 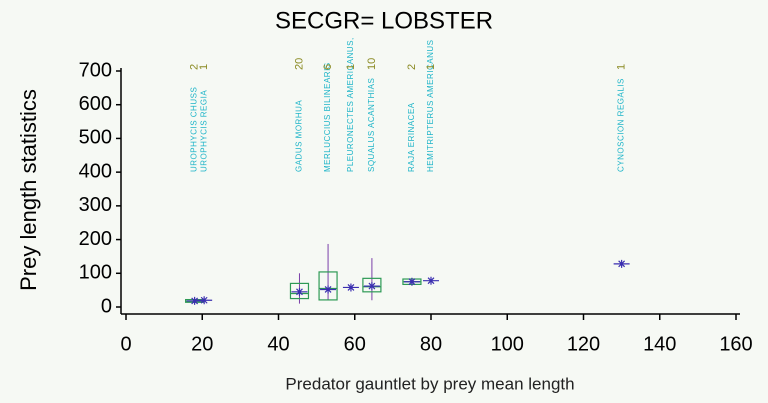 What do you see at coordinates (125, 344) in the screenshot?
I see `x-tick-label: 0` at bounding box center [125, 344].